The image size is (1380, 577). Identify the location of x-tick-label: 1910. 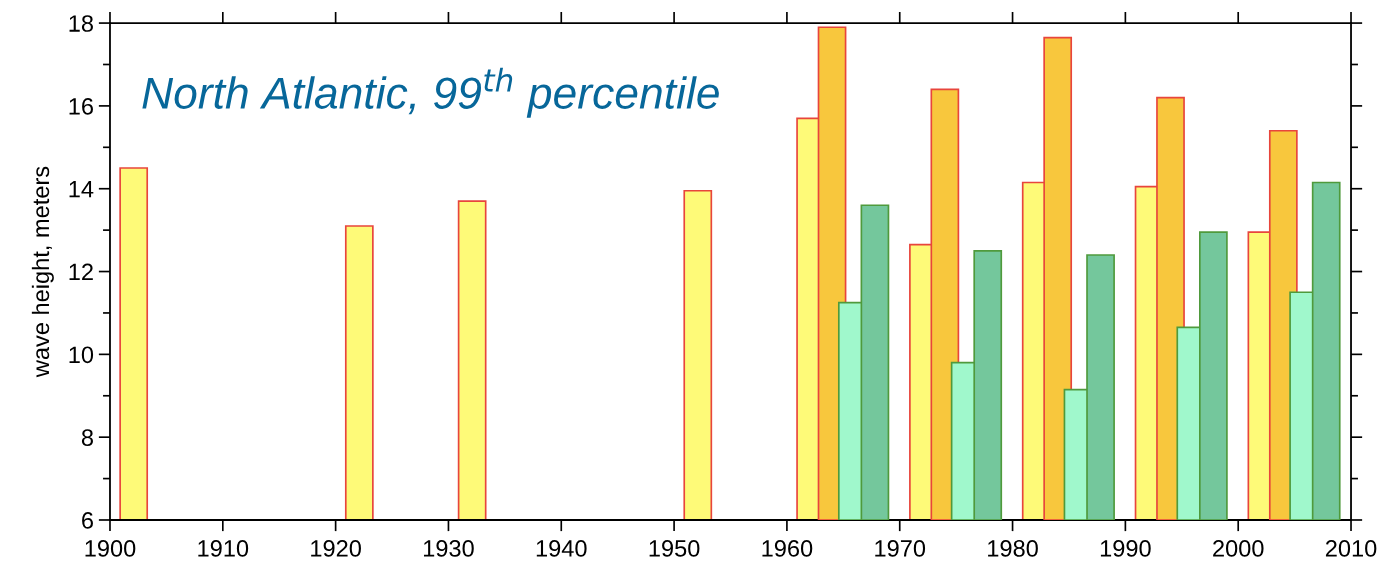
(223, 548).